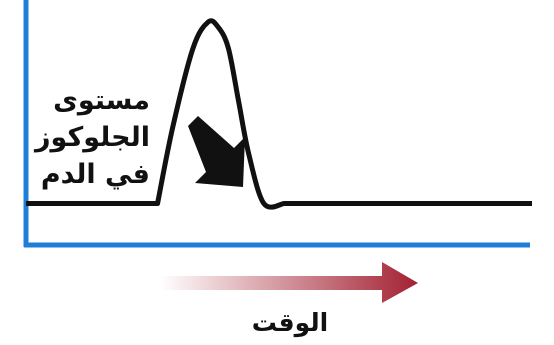  What do you see at coordinates (95, 174) in the screenshot?
I see `y-axis-label-line-3: في الدم` at bounding box center [95, 174].